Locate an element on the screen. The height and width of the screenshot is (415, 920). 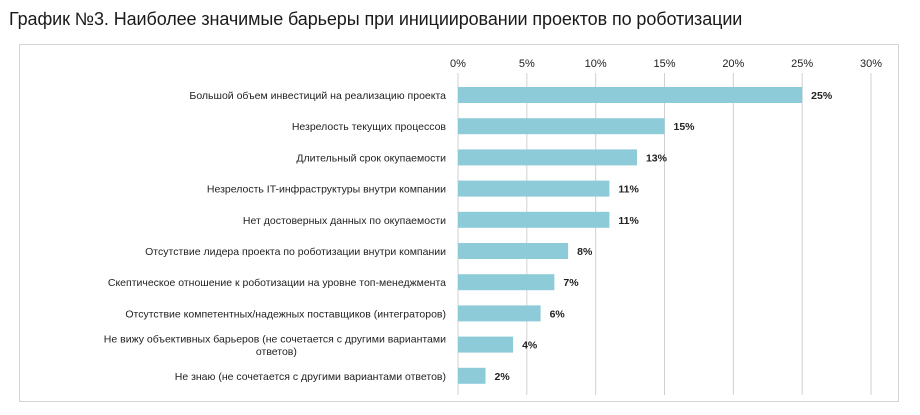
x-tick-label: 20% is located at coordinates (733, 64).